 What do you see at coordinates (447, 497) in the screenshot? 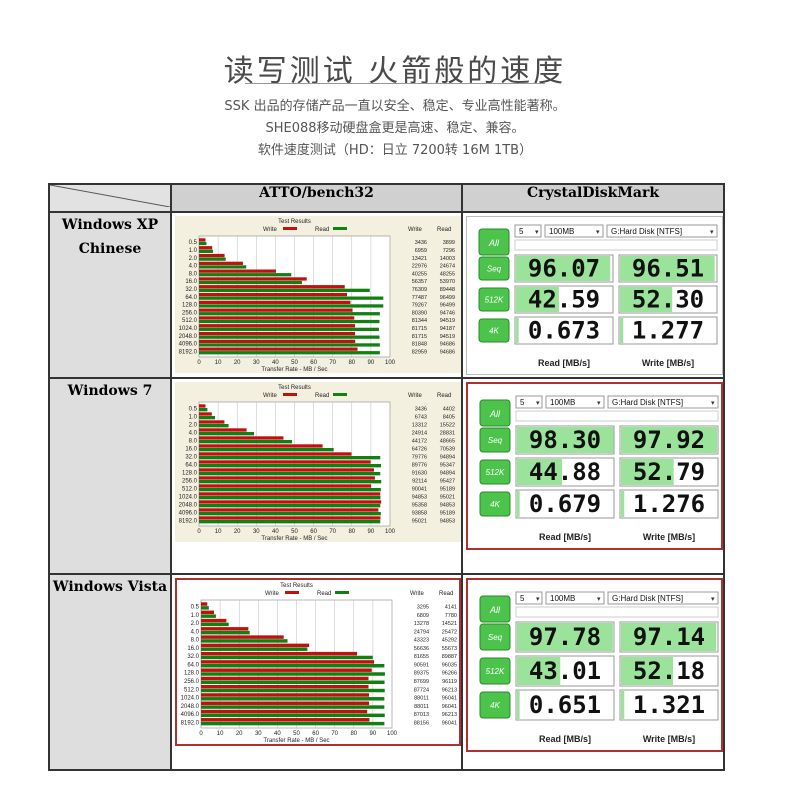
I see `read-value-label: 95021` at bounding box center [447, 497].